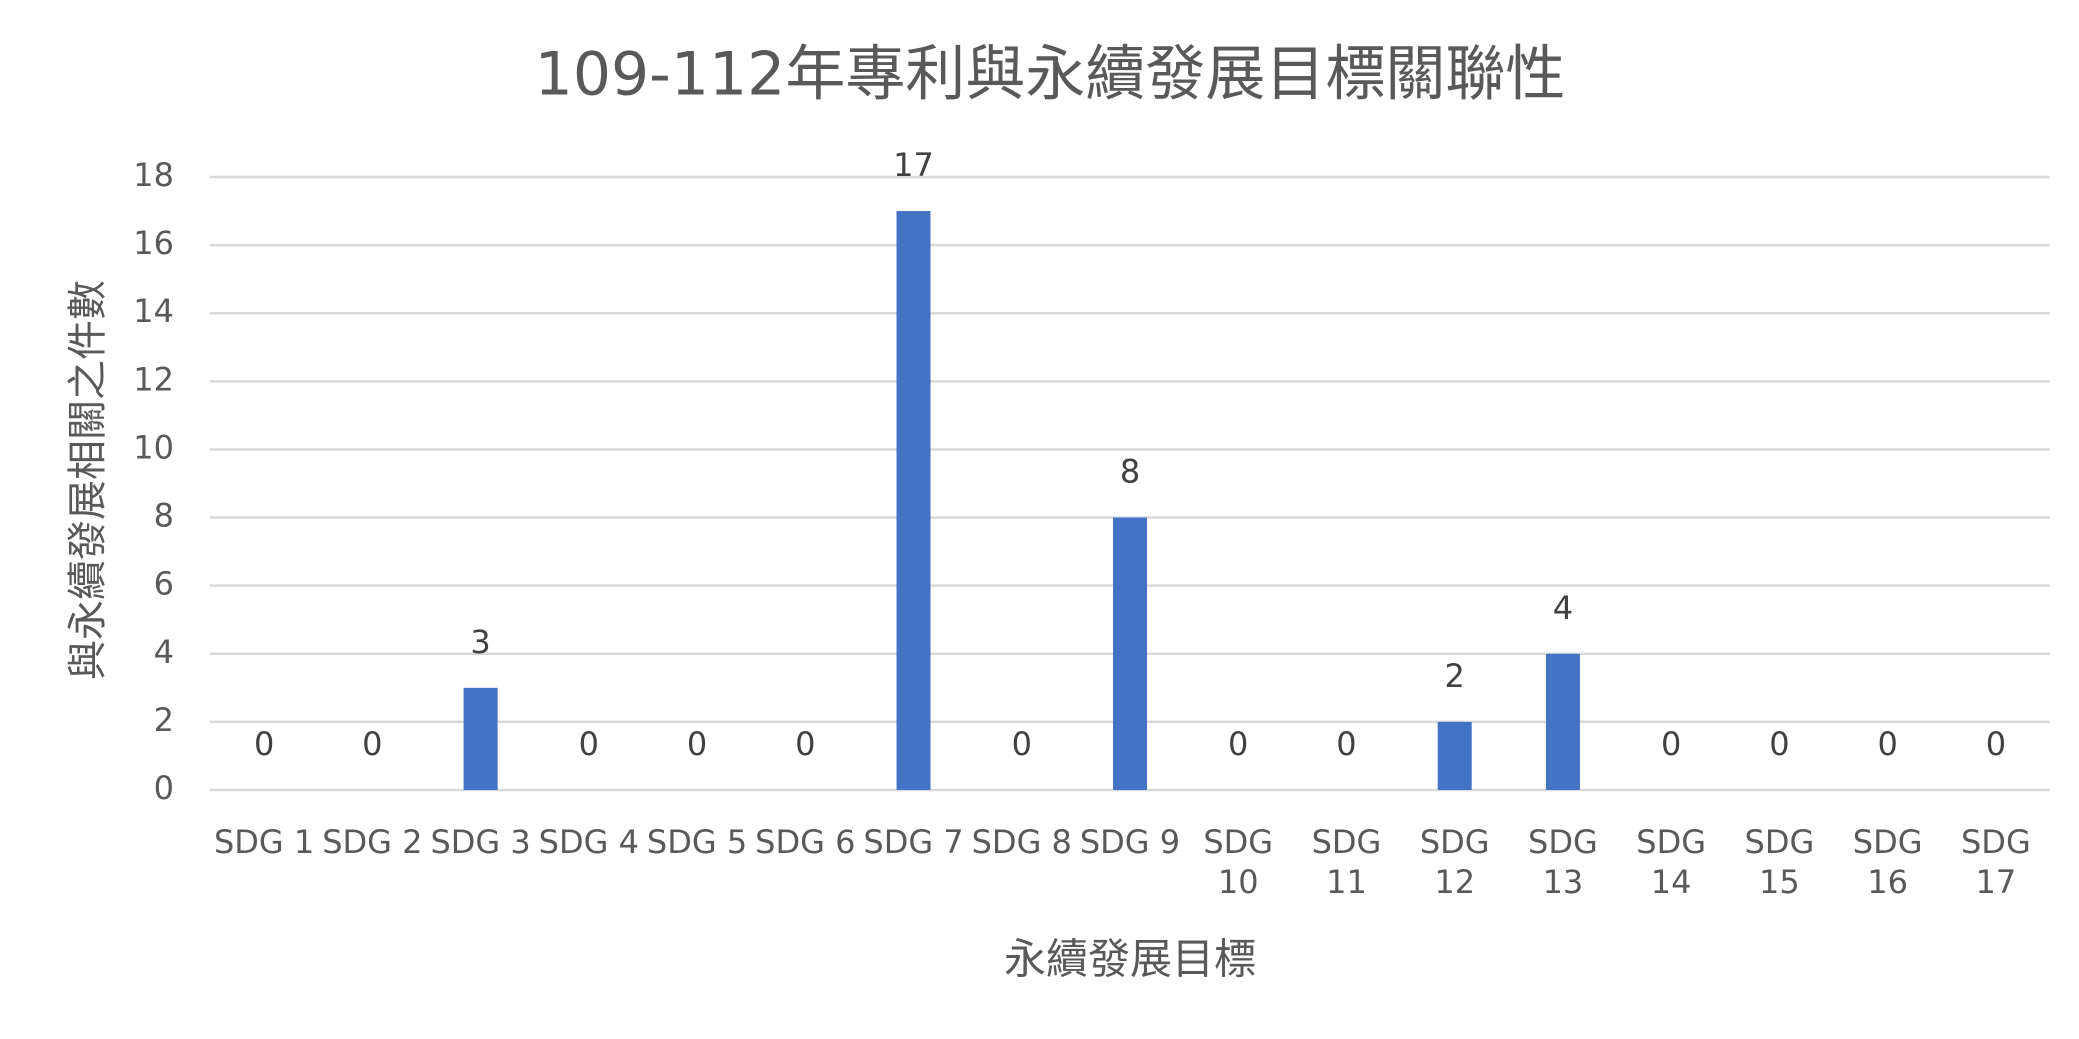  I want to click on x-tick-label: SDG 11, so click(1346, 862).